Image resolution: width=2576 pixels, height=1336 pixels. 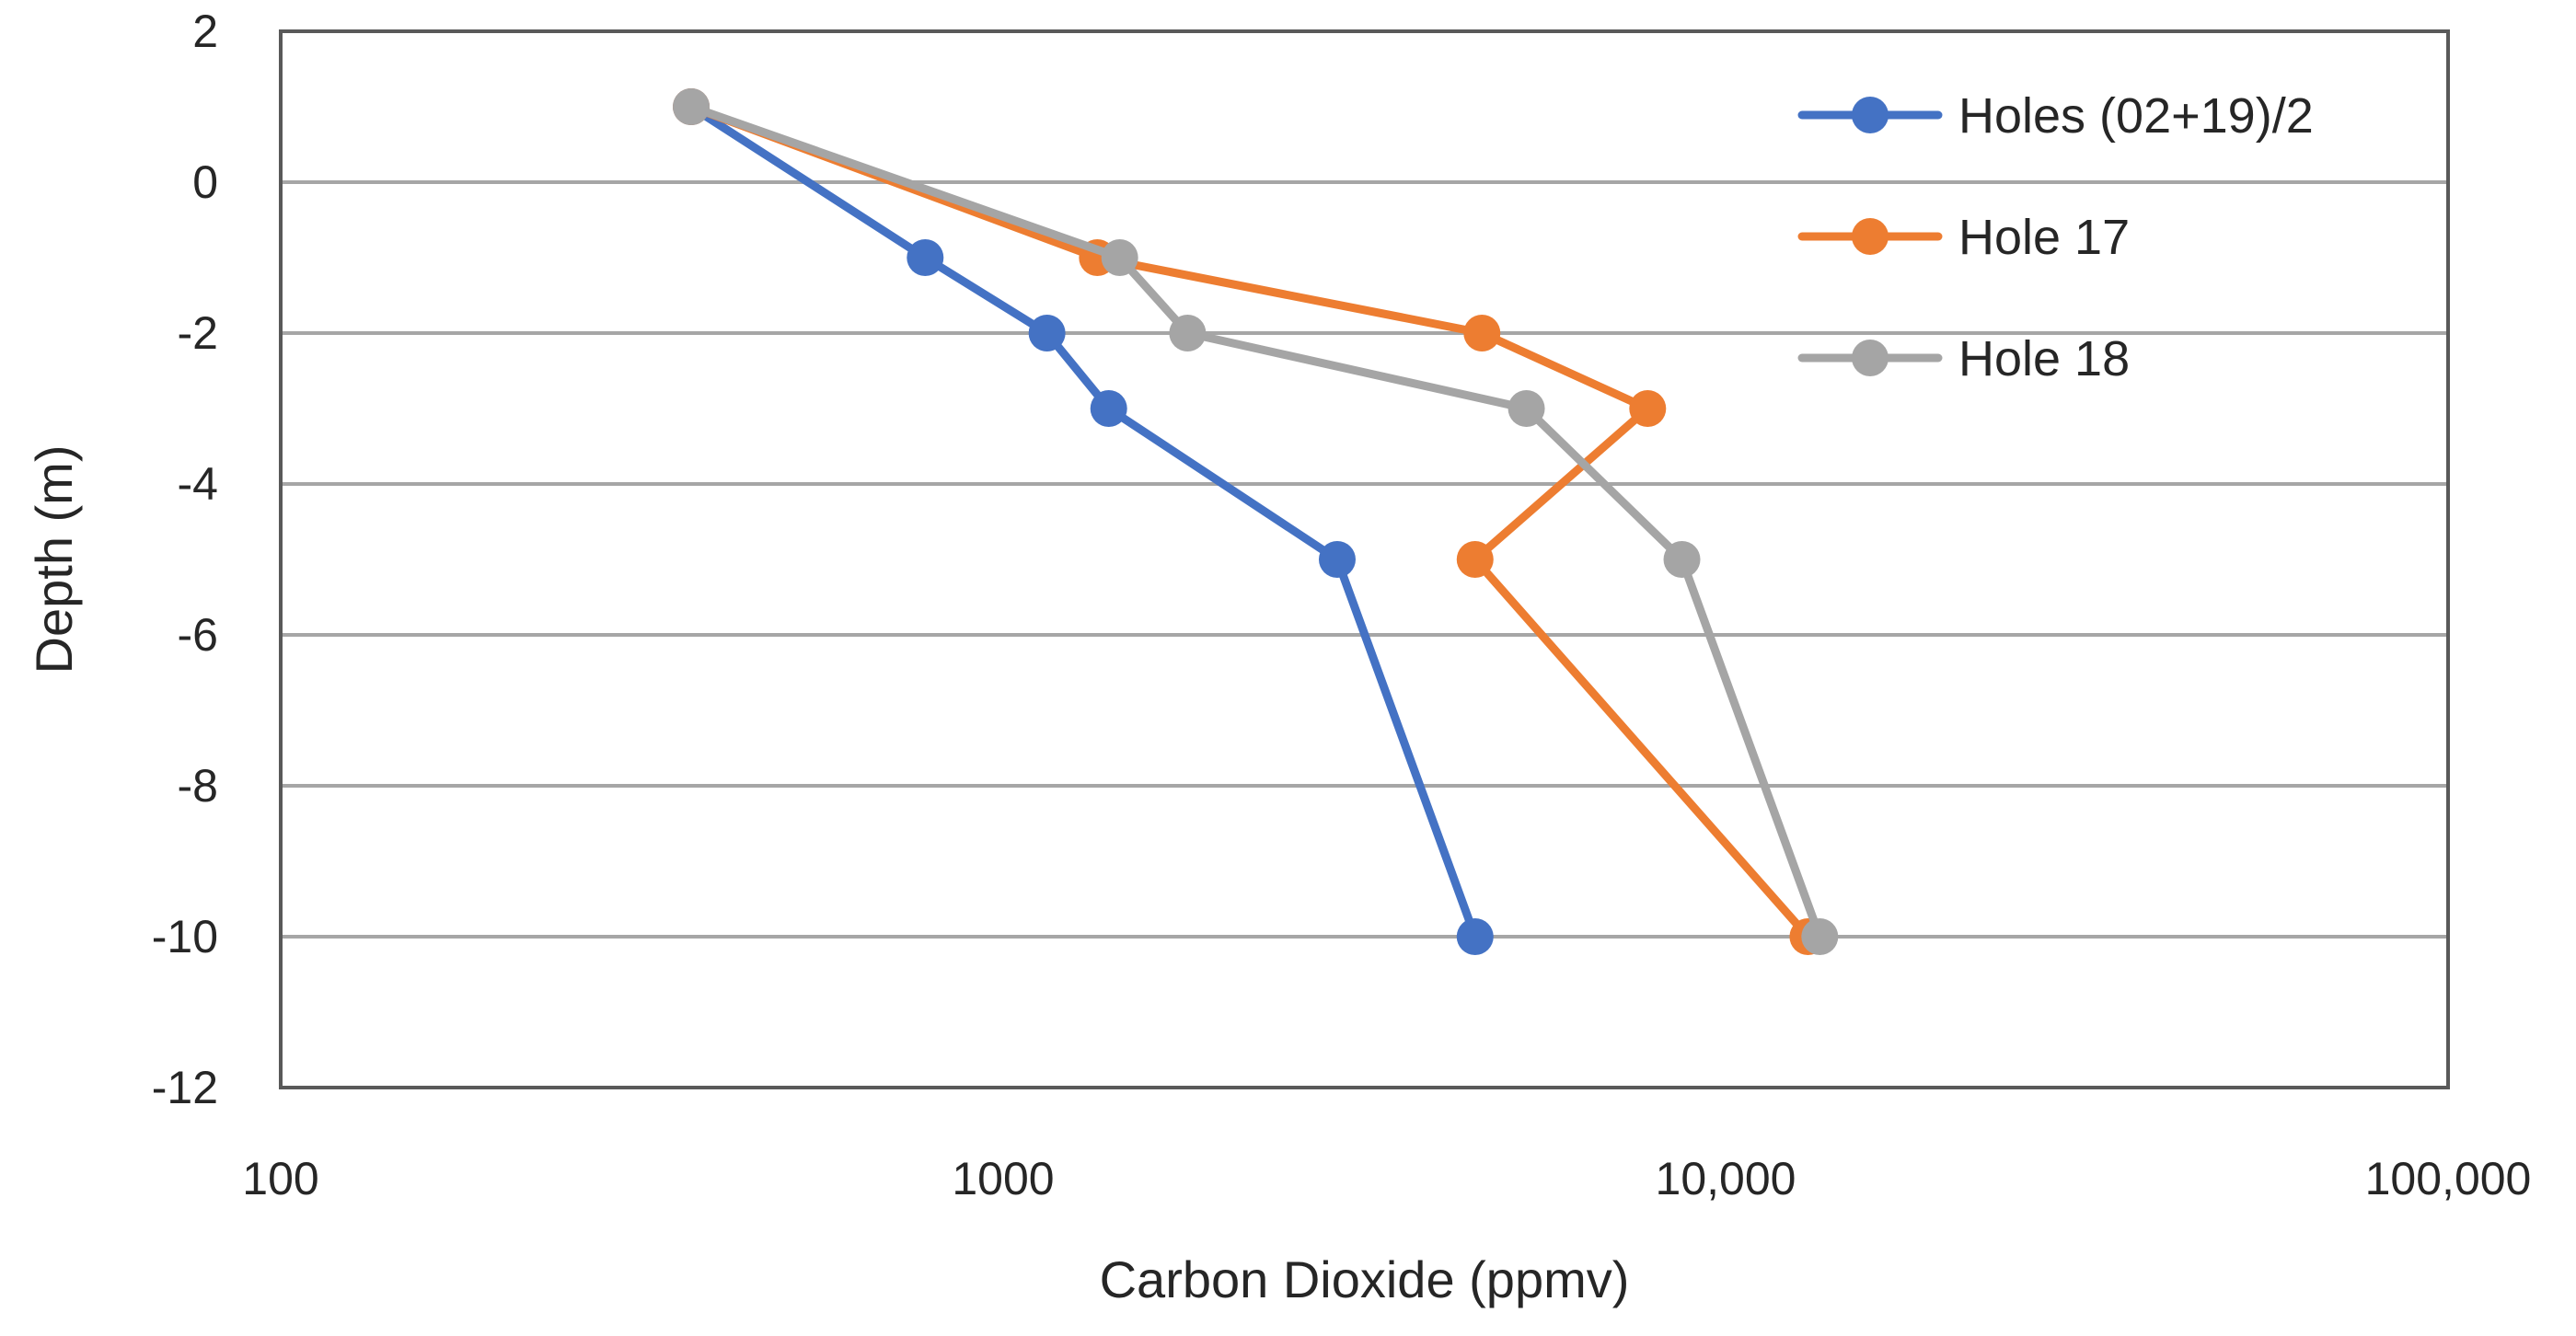 I want to click on y-tick-label: -4, so click(x=198, y=484).